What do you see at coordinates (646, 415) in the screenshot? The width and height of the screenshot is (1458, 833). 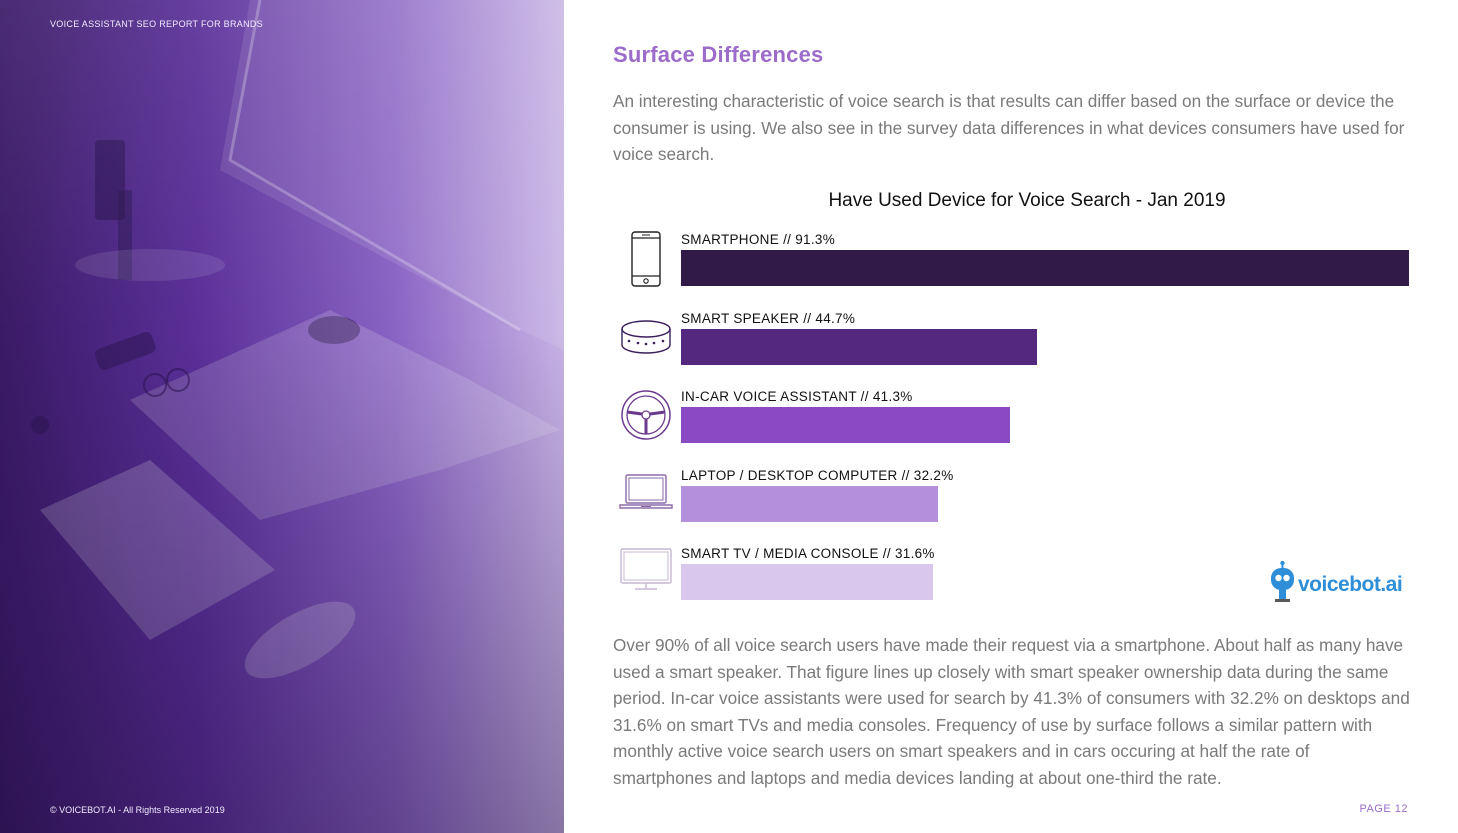 I see `steering-wheel-icon` at bounding box center [646, 415].